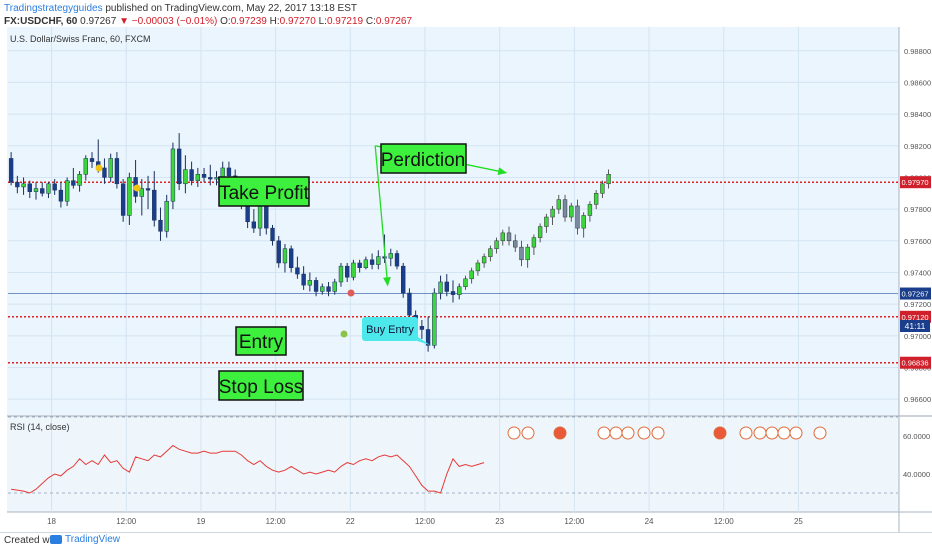 The width and height of the screenshot is (932, 551). I want to click on buy-entry-callout: Buy Entry, so click(396, 331).